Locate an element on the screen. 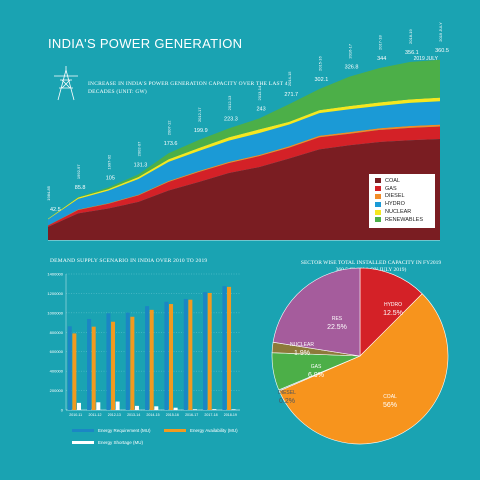 This screenshot has width=480, height=480. area-period-label: 2012-17 is located at coordinates (199, 114).